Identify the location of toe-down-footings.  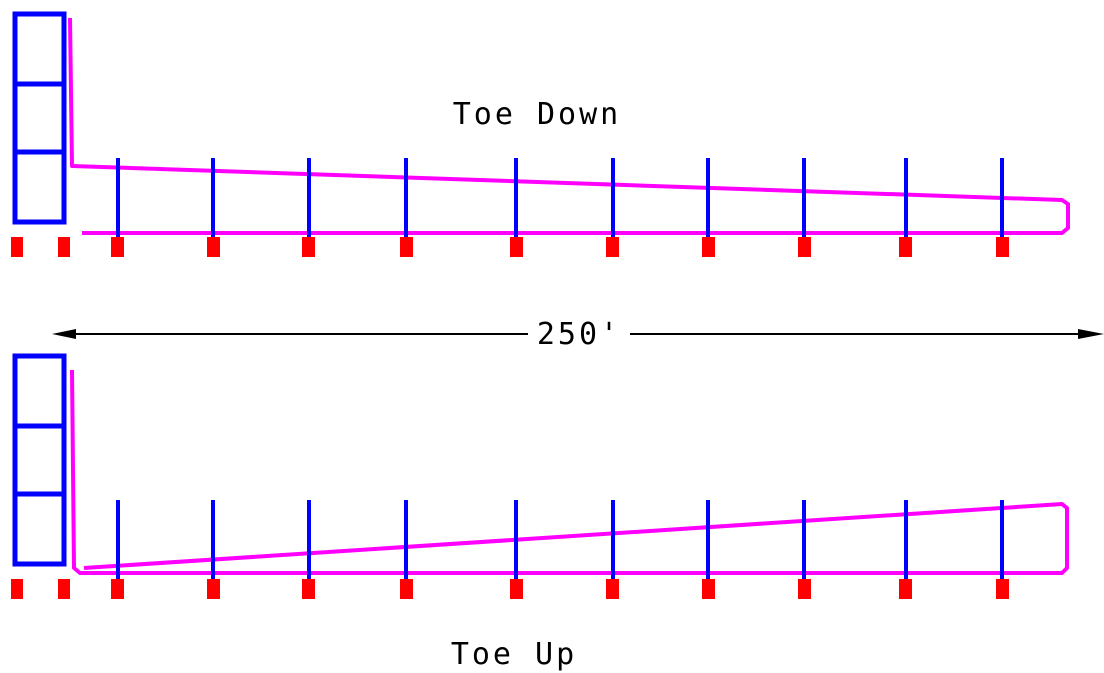
(510, 247).